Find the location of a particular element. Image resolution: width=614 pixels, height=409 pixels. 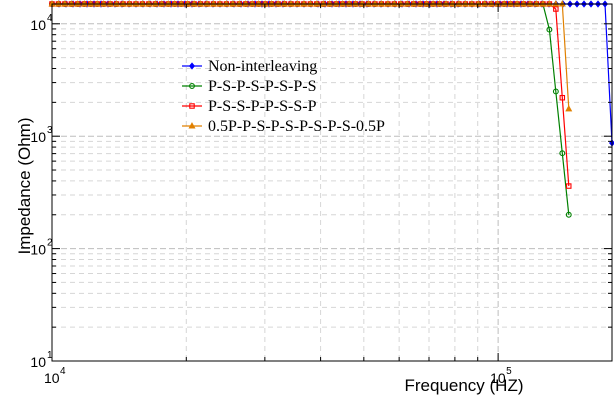

x-tick-label-exp: 5 is located at coordinates (509, 371).